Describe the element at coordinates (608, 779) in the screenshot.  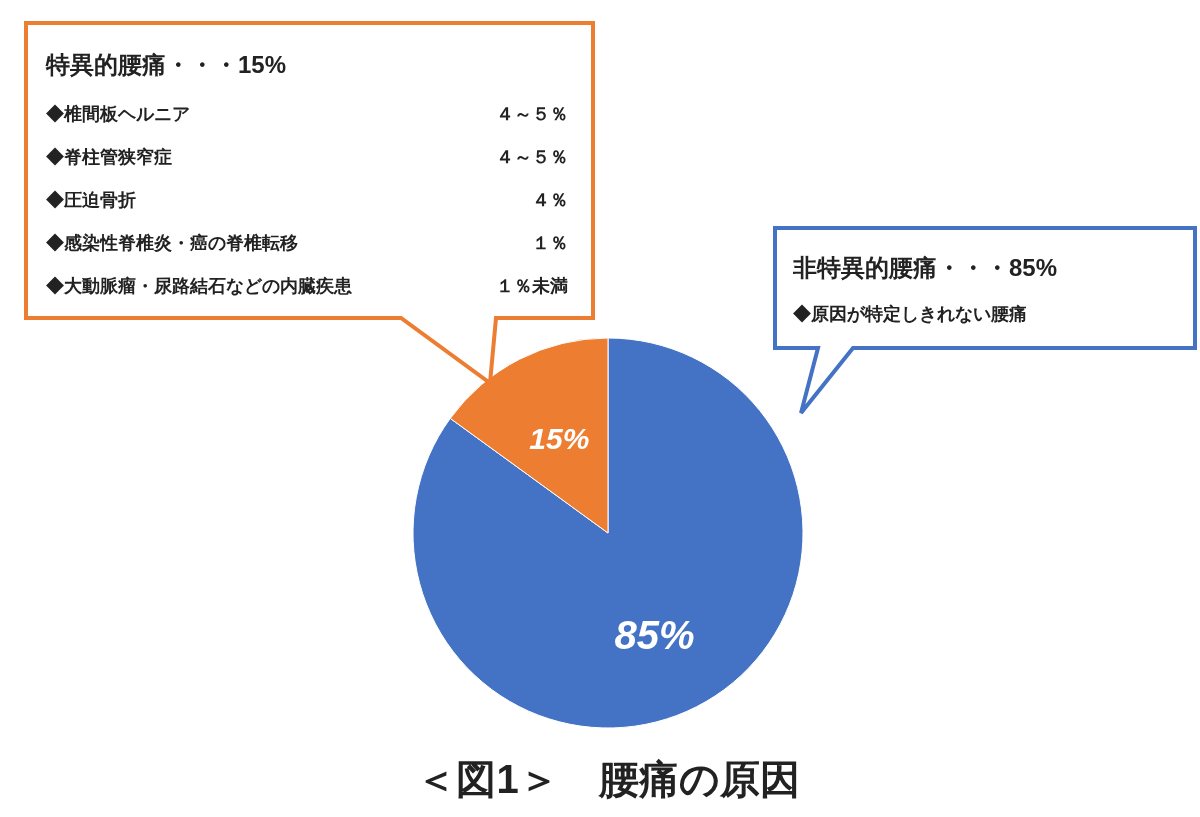
I see `text: ＜図1＞ 腰痛の原因` at that location.